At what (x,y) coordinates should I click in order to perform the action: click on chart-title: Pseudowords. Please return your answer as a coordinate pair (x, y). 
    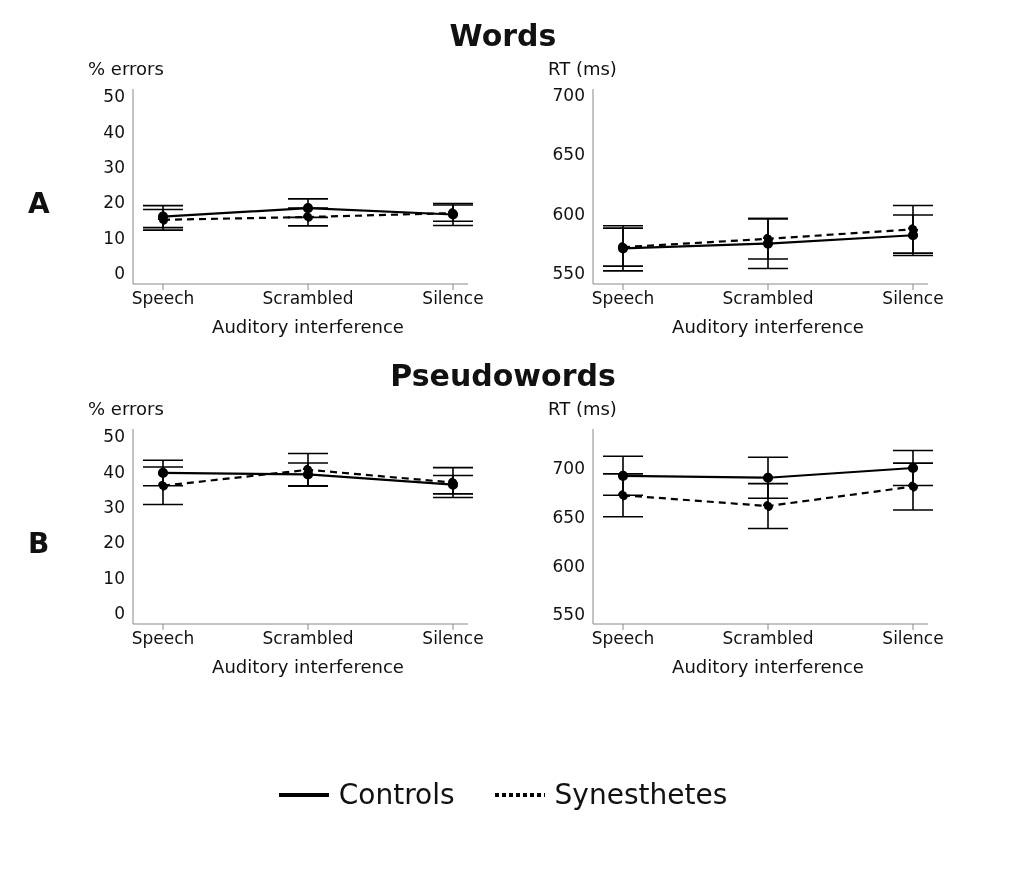
    Looking at the image, I should click on (503, 376).